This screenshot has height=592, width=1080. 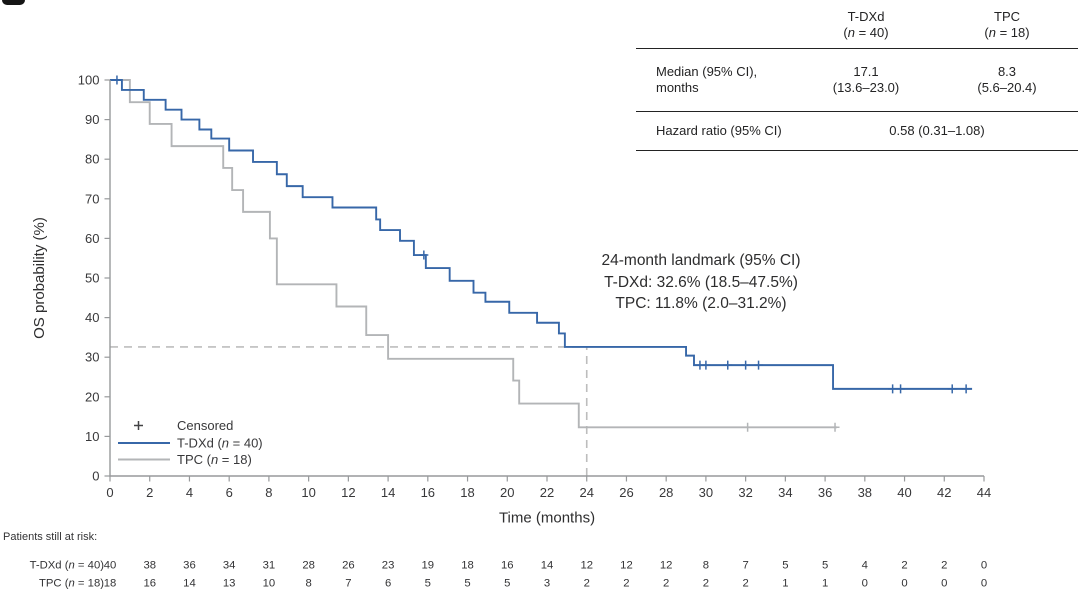 I want to click on landmark-title: 24-month landmark (95% CI), so click(x=701, y=260).